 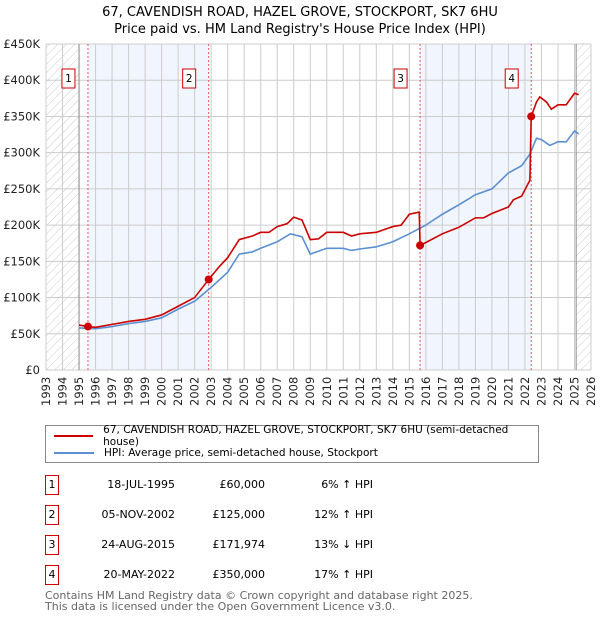 I want to click on x-tick-label: 2000, so click(x=162, y=391).